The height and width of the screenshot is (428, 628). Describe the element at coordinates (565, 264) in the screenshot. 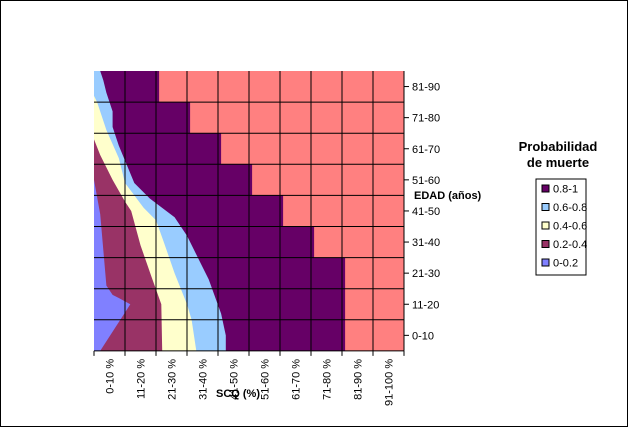

I see `legend-label: 0-0.2` at that location.